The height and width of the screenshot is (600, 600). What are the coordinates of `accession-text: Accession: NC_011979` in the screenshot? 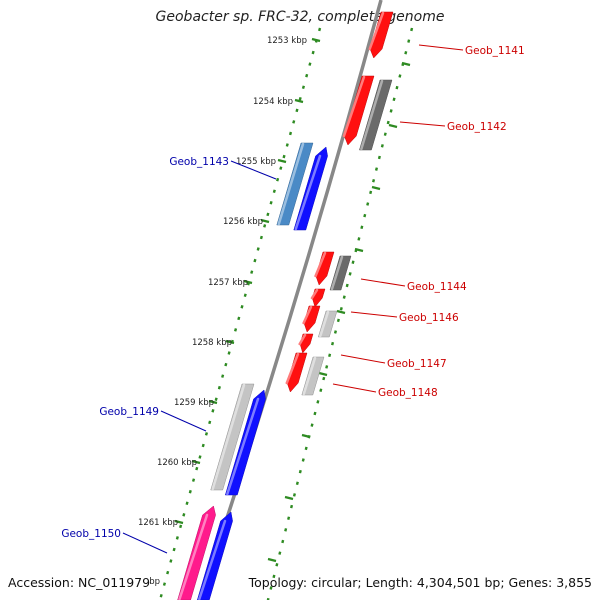 It's located at (79, 582).